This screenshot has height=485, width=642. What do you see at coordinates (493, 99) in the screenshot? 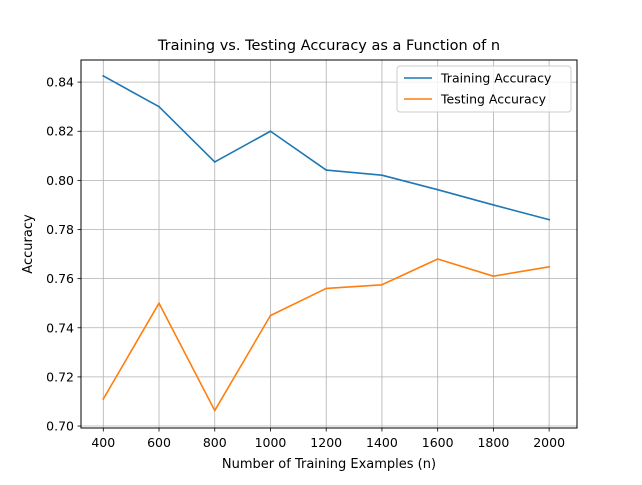
I see `legend-label: Testing Accuracy` at bounding box center [493, 99].